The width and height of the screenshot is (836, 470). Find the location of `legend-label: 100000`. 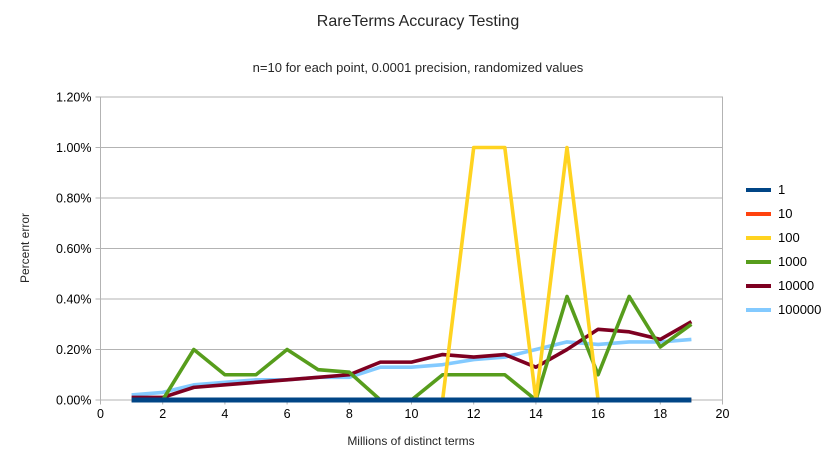

legend-label: 100000 is located at coordinates (800, 309).